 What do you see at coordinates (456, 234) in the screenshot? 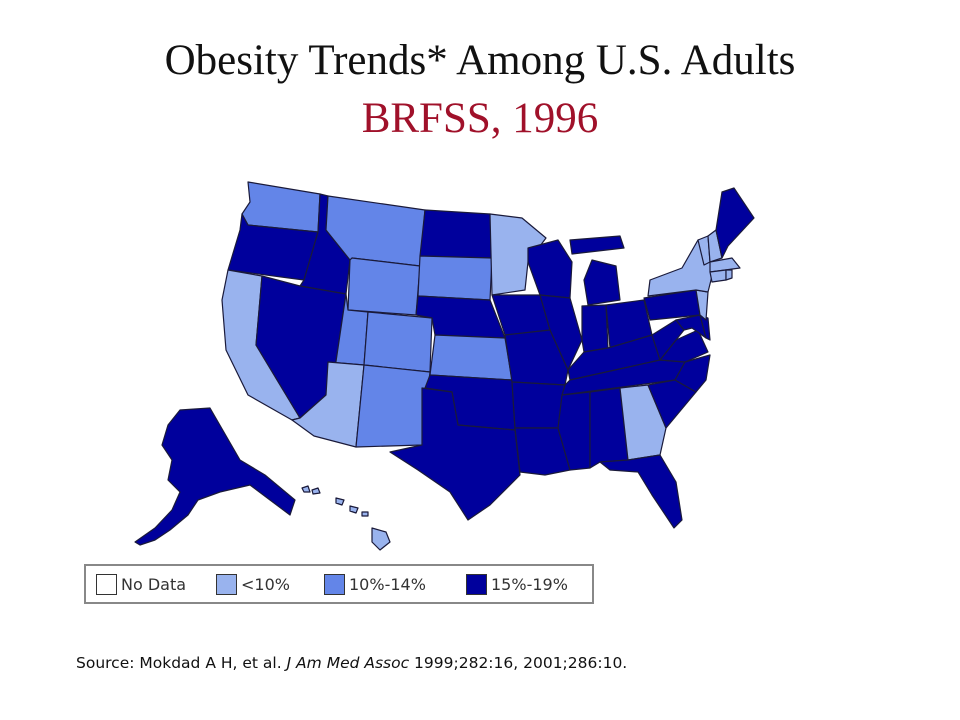
I see `state-ND` at bounding box center [456, 234].